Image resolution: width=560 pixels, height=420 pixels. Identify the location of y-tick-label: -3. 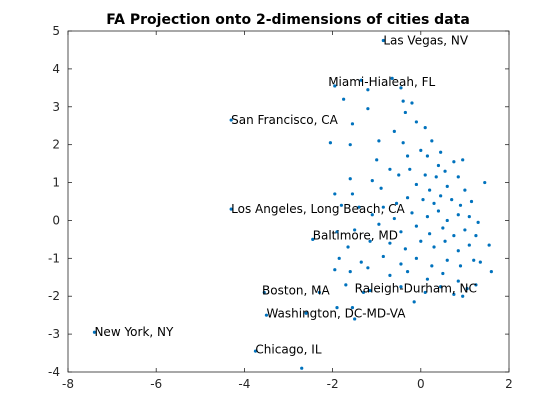
(54, 334).